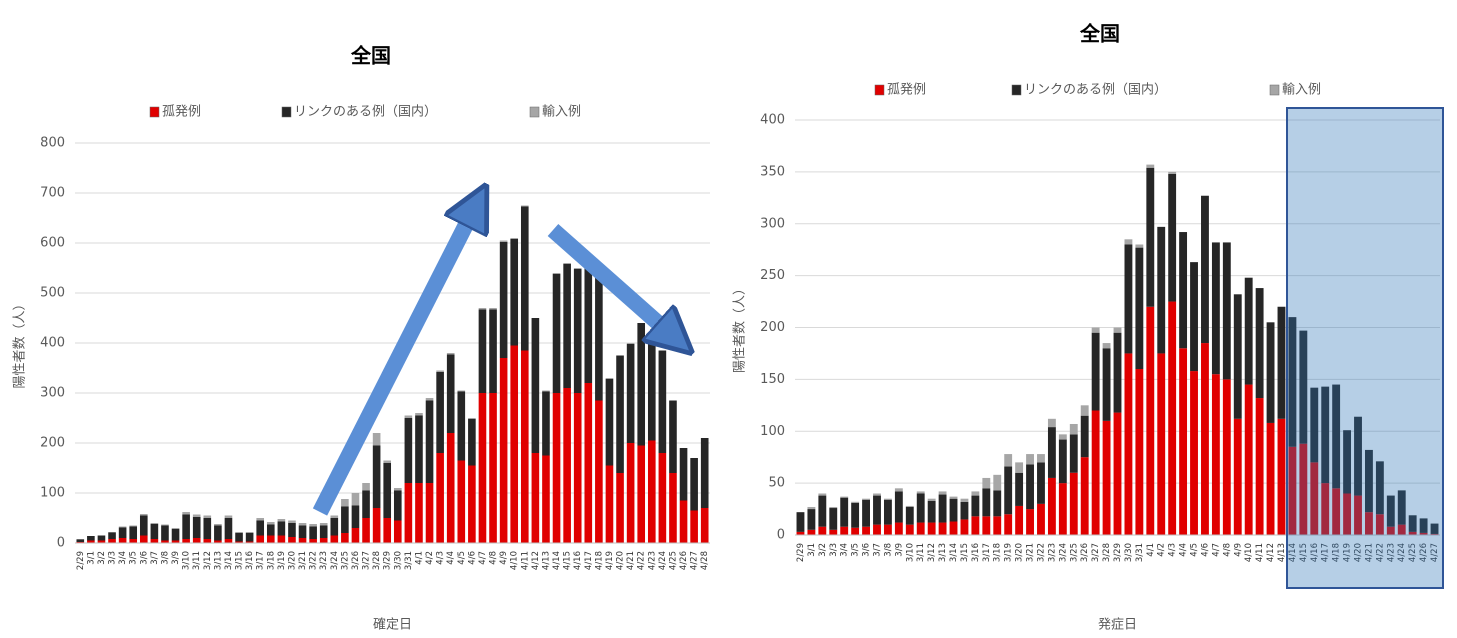 The image size is (1457, 638). I want to click on x-tick-label: 4/4, so click(1184, 550).